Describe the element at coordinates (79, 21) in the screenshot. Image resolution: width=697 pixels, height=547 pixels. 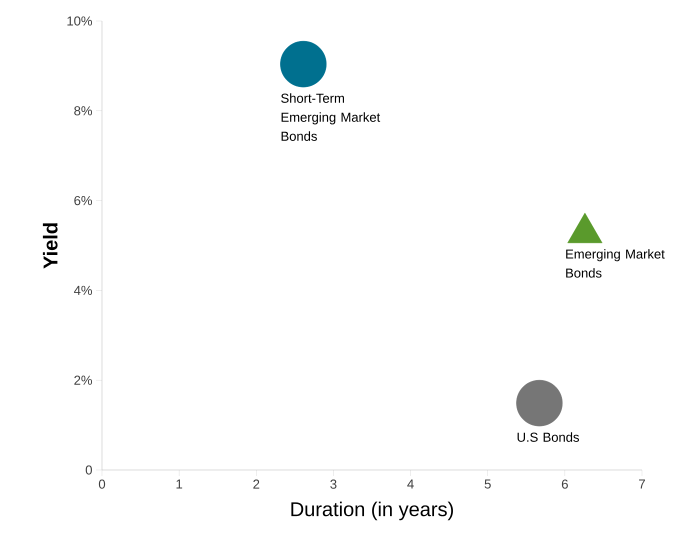
I see `y-tick-label: 10%` at that location.